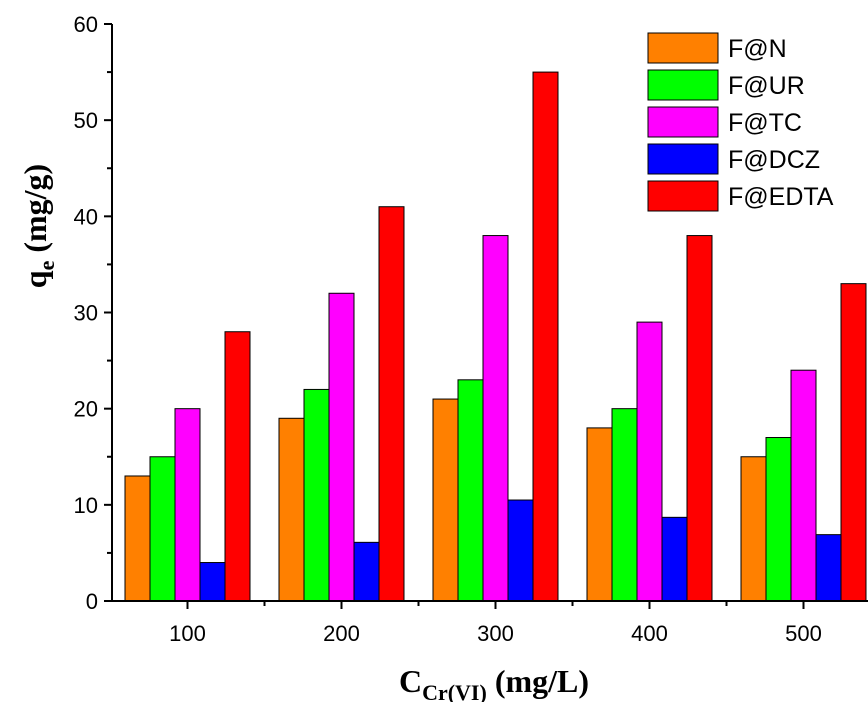 This screenshot has height=702, width=868. What do you see at coordinates (495, 633) in the screenshot?
I see `x-tick-label: 300` at bounding box center [495, 633].